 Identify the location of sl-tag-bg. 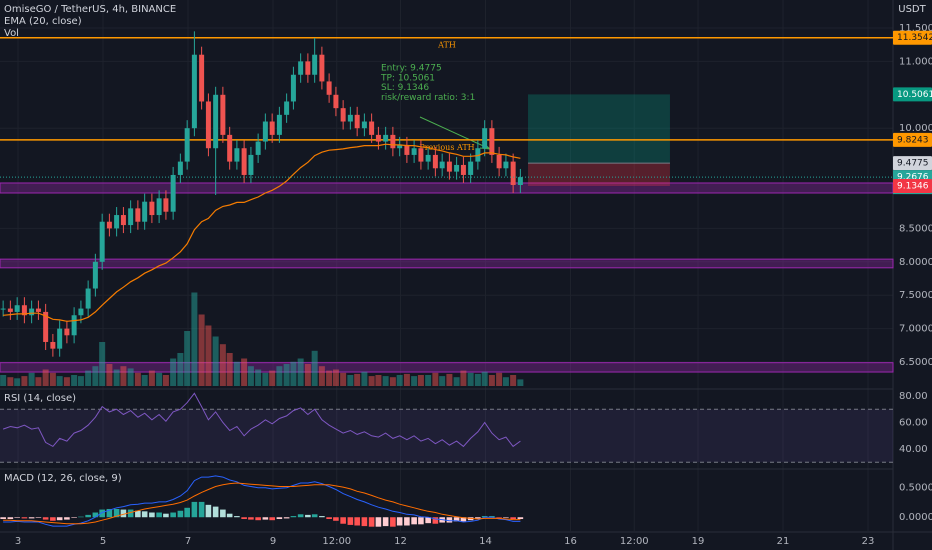
(912, 186).